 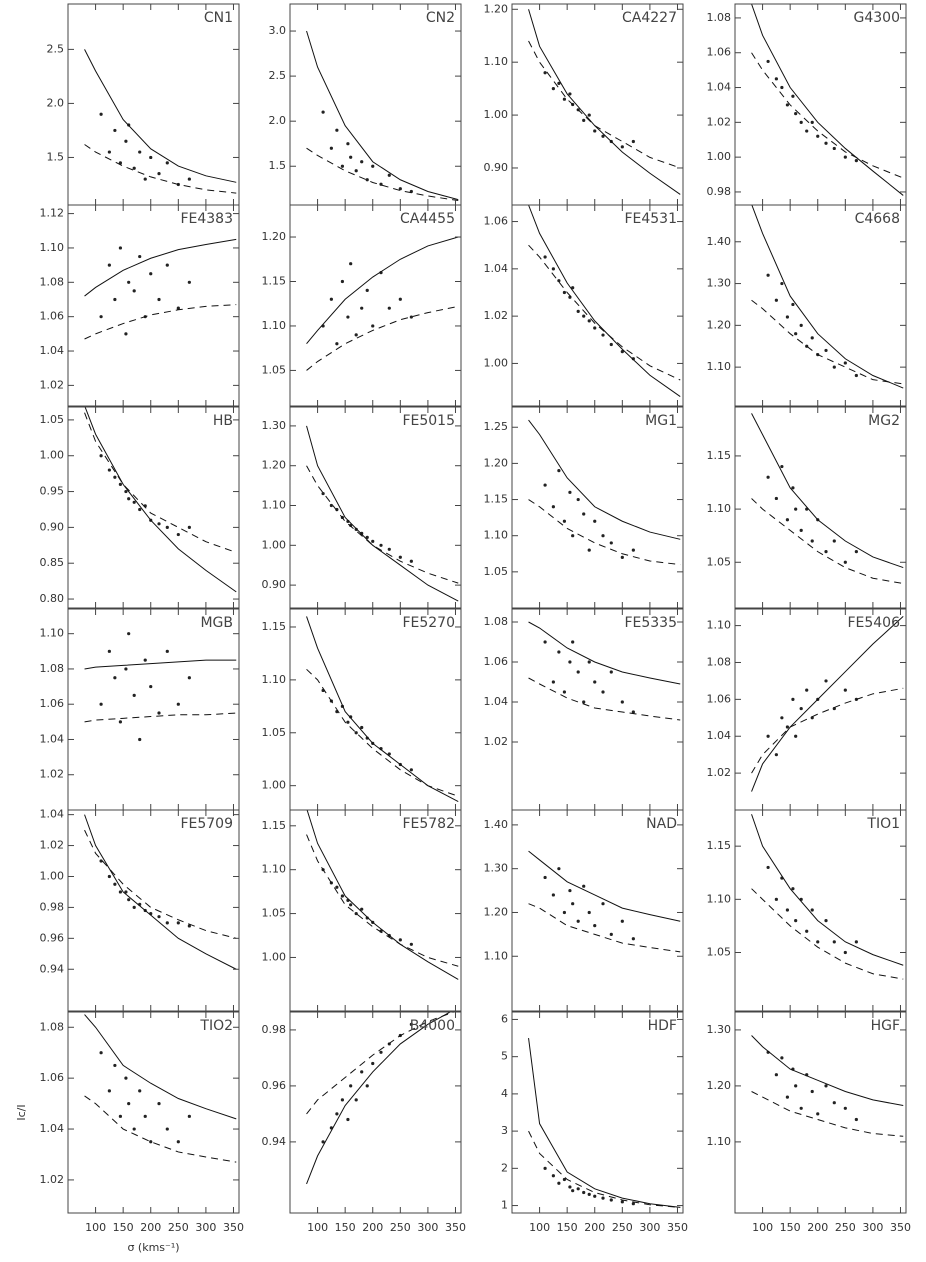 What do you see at coordinates (877, 219) in the screenshot?
I see `panel-title: C4668` at bounding box center [877, 219].